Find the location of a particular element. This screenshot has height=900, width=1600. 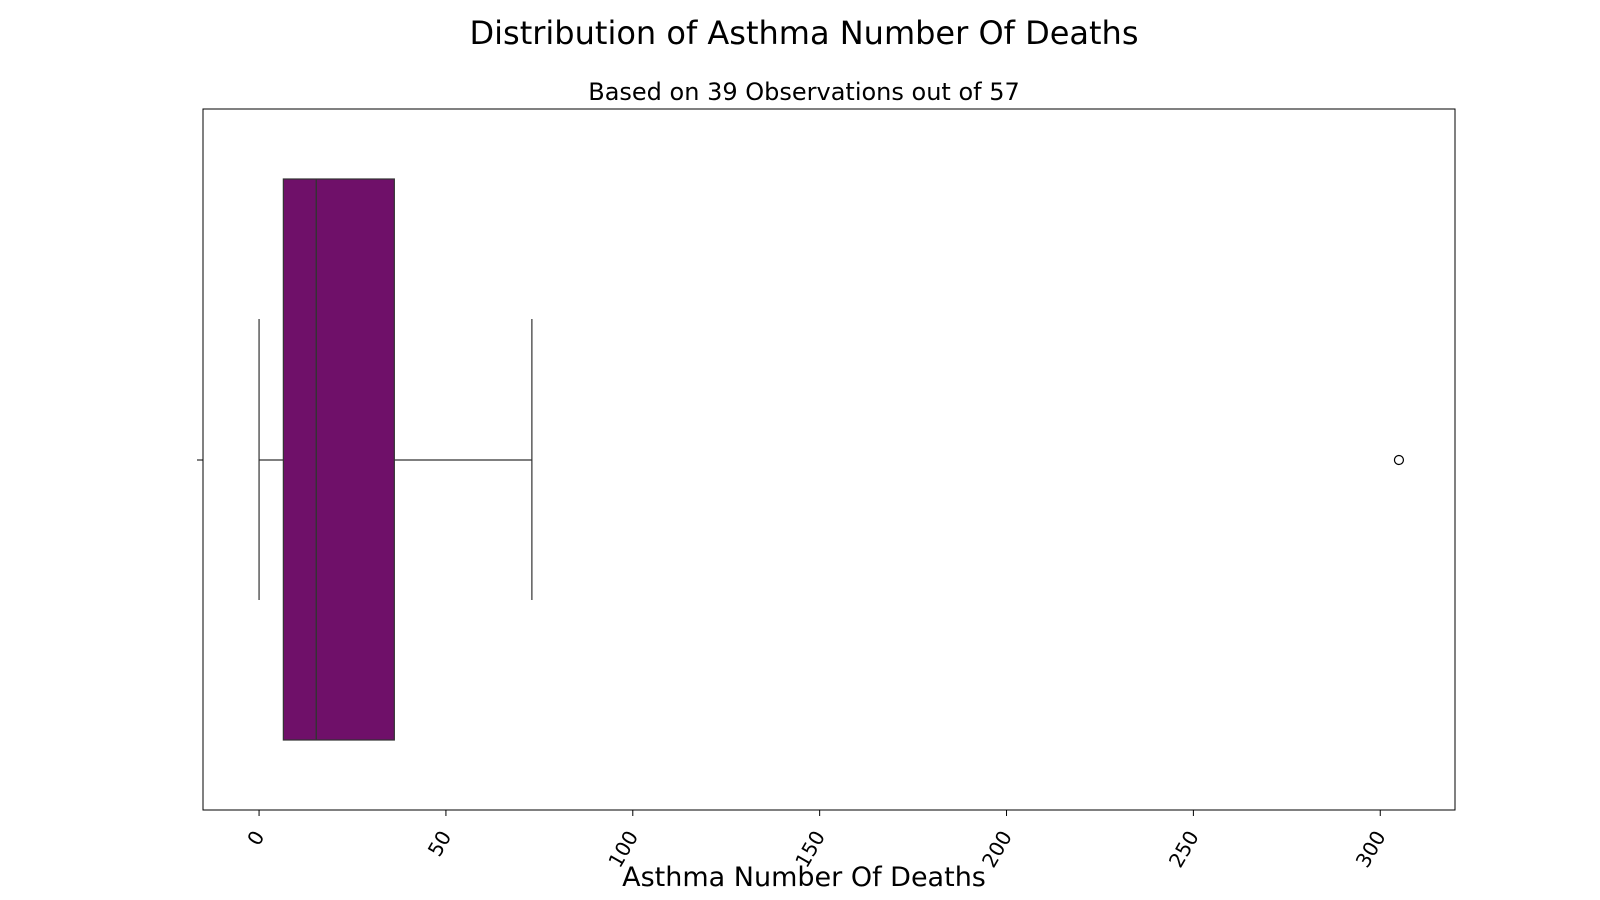

chart-title: Distribution of Asthma Number Of Deaths is located at coordinates (804, 33).